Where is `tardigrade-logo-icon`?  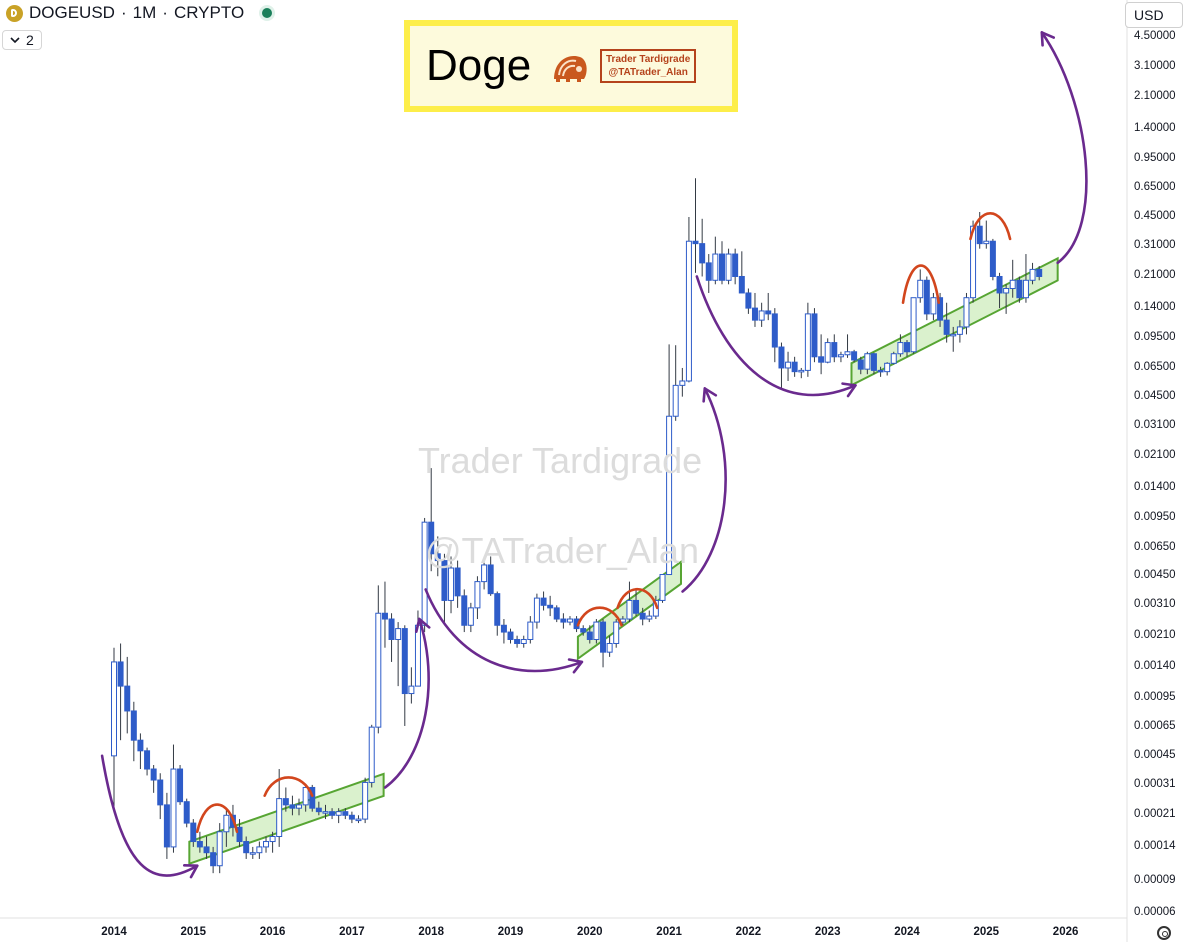 tardigrade-logo-icon is located at coordinates (570, 68).